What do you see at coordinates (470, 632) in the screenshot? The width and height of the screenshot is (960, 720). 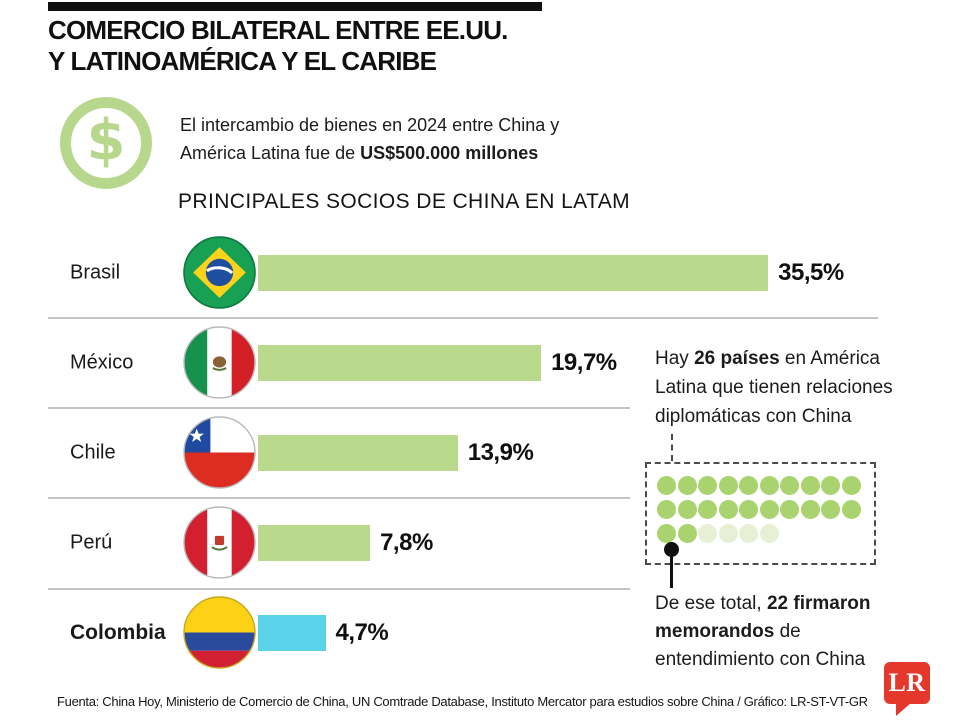 I see `chart-row-colombia: Colombia 4,7%` at bounding box center [470, 632].